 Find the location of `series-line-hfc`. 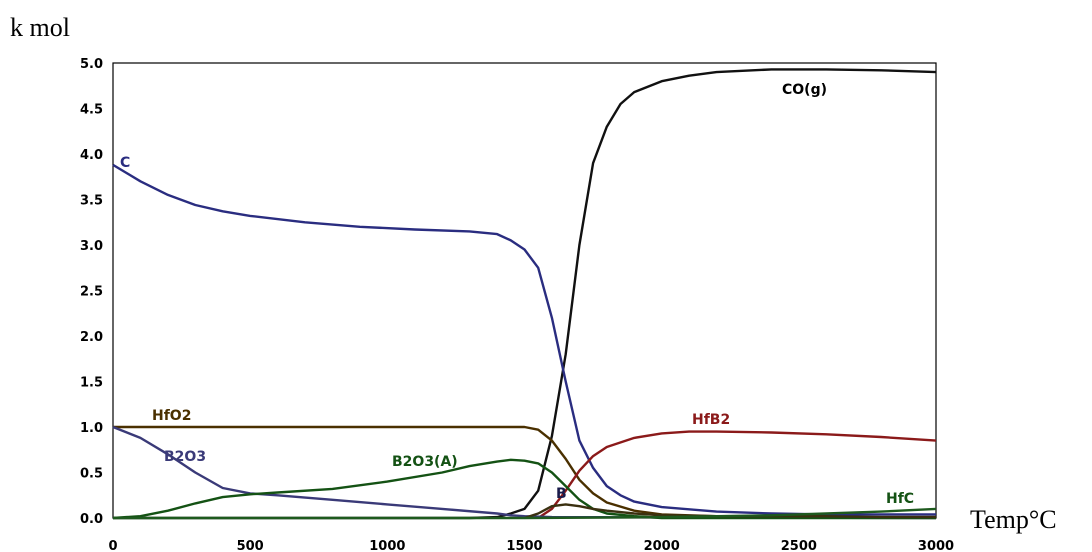

series-line-hfc is located at coordinates (525, 513).